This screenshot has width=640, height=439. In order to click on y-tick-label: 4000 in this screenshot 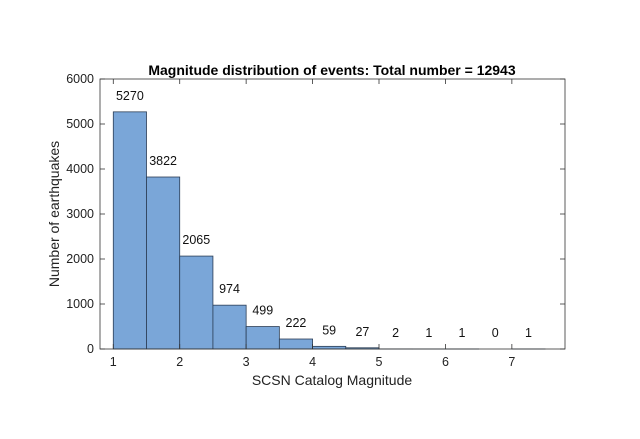, I will do `click(80, 169)`.